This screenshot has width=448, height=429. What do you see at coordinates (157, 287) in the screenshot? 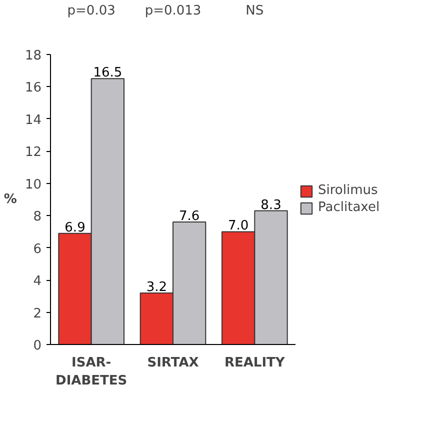
I see `data-label: 3.2` at bounding box center [157, 287].